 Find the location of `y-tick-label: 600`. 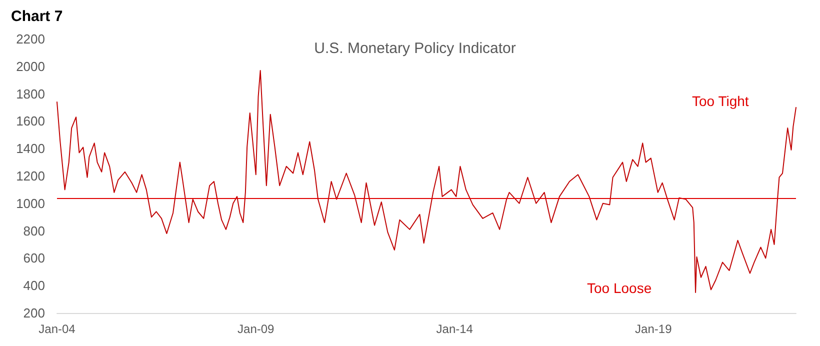

y-tick-label: 600 is located at coordinates (34, 258).